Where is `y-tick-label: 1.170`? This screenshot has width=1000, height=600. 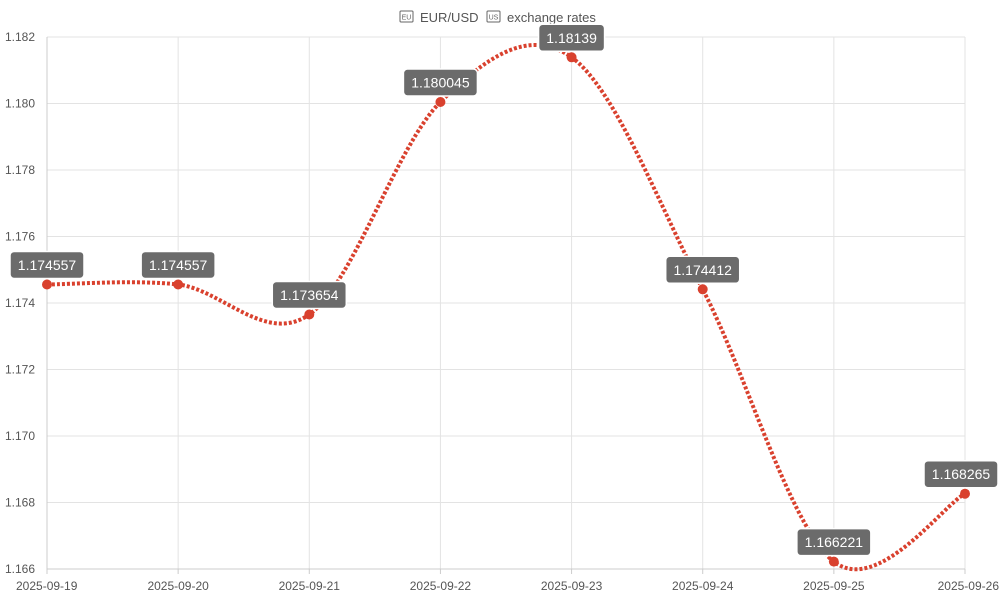 y-tick-label: 1.170 is located at coordinates (20, 436).